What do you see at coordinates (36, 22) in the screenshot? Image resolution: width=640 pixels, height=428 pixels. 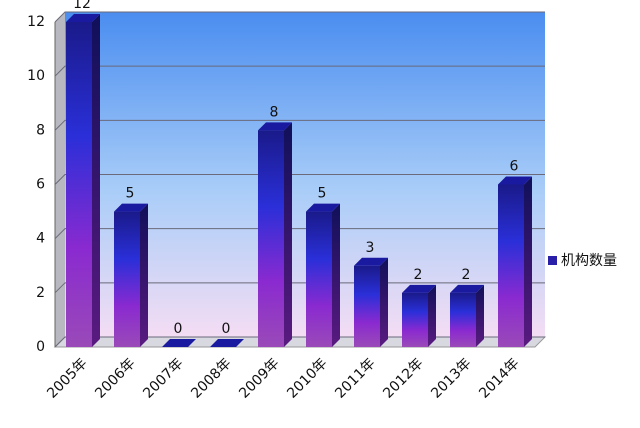 I see `y-tick-label: 12` at bounding box center [36, 22].